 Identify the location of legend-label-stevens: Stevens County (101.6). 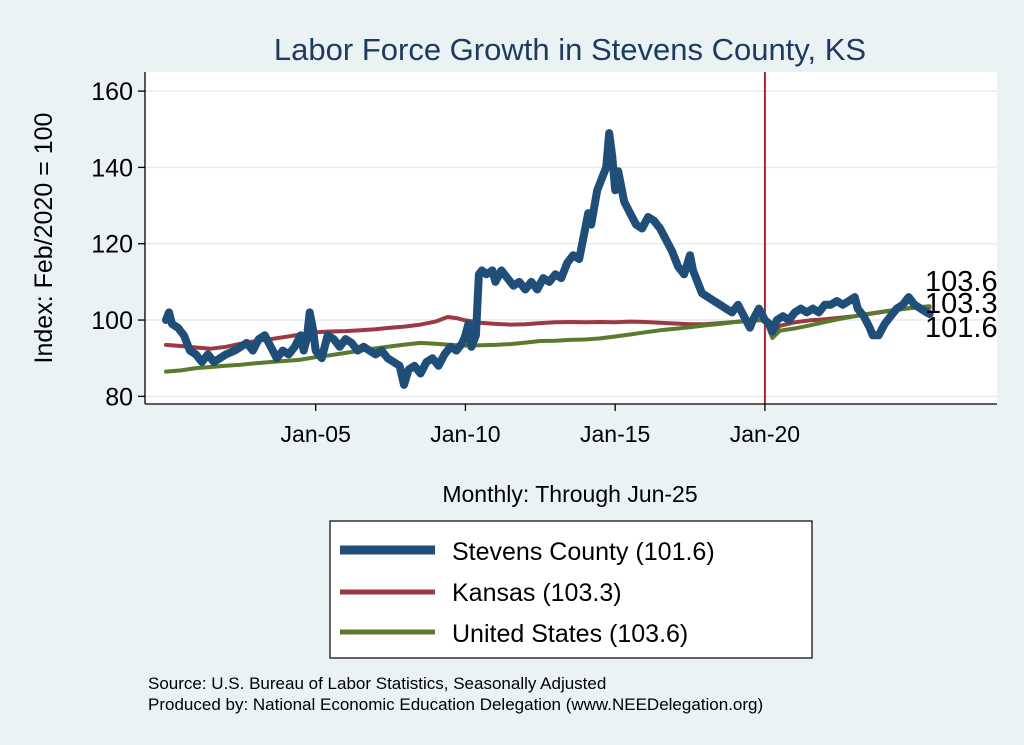
(583, 552).